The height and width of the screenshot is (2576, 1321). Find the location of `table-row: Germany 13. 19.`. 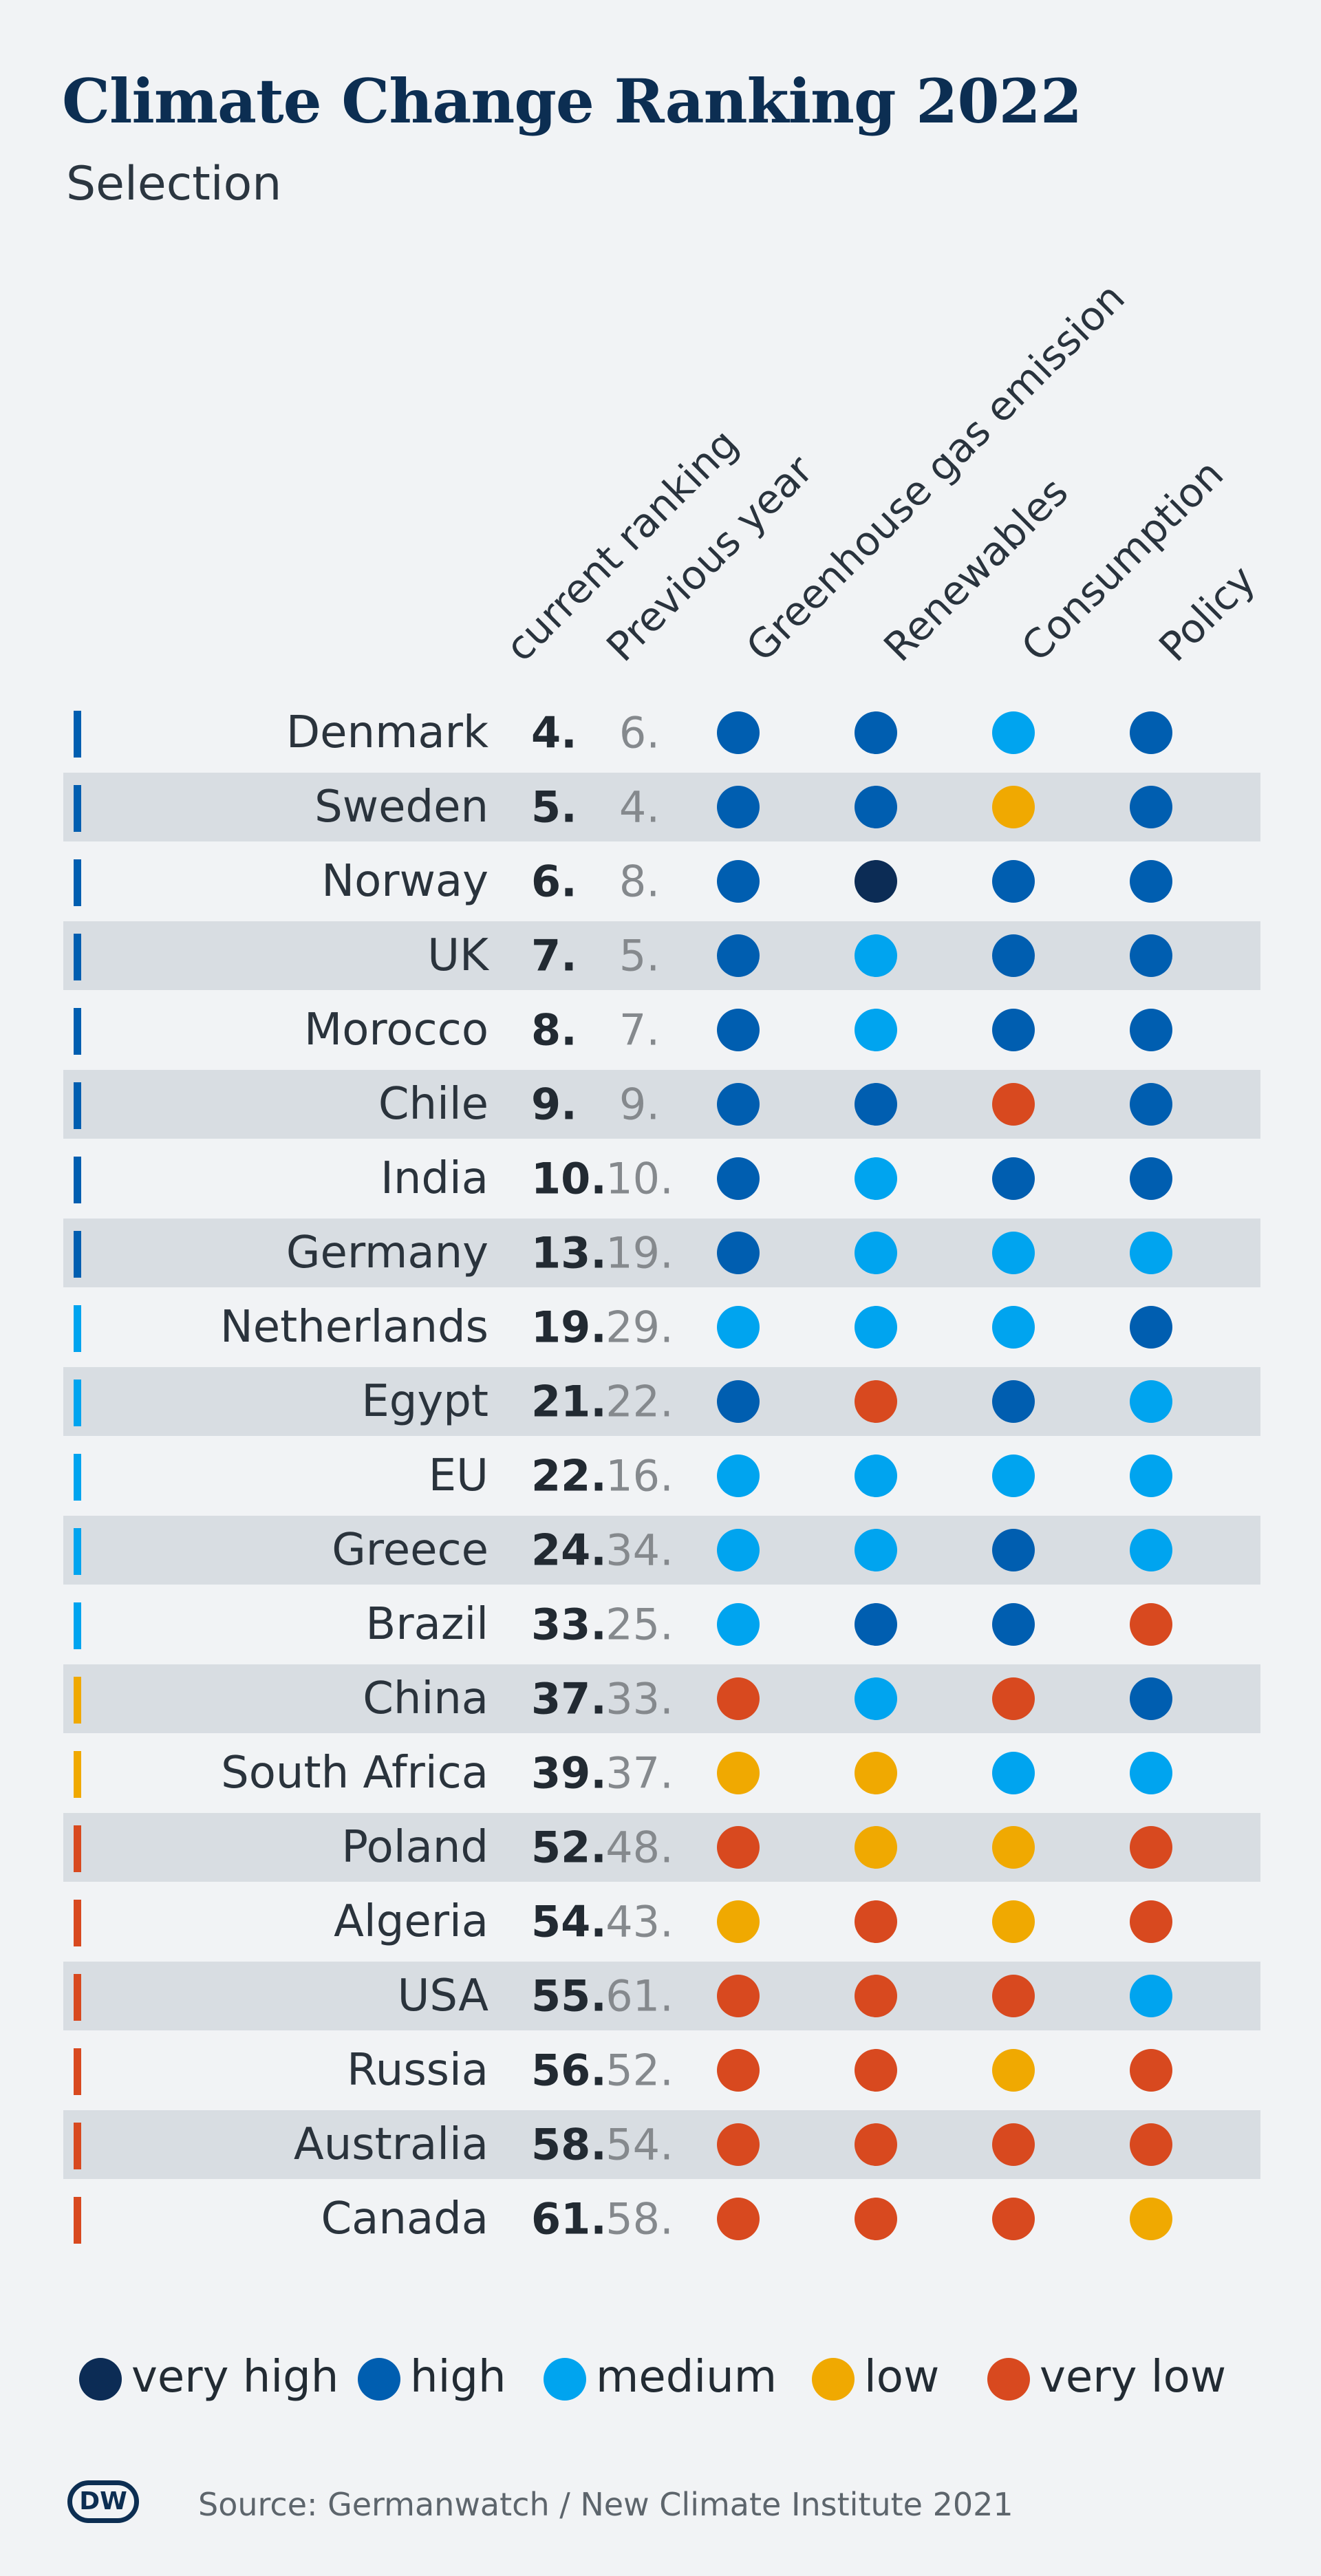

table-row: Germany 13. 19. is located at coordinates (661, 1253).